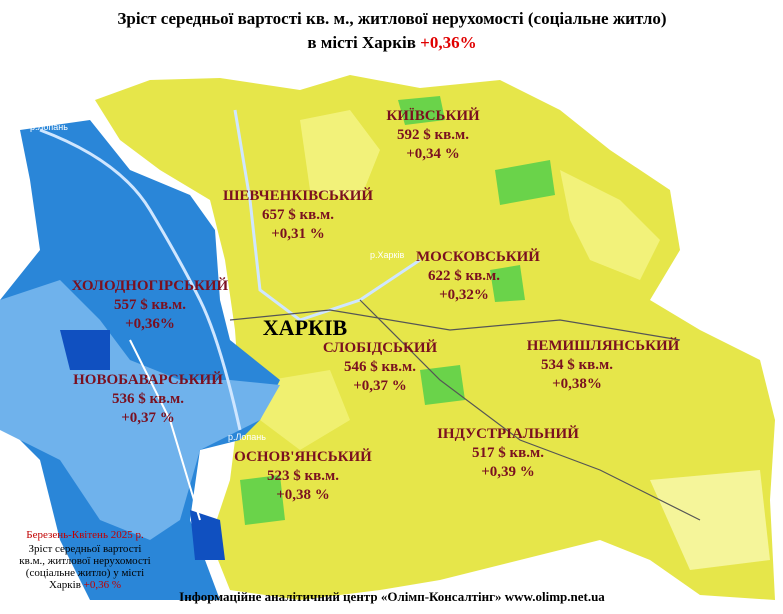  What do you see at coordinates (303, 495) in the screenshot?
I see `district-change: +0,38 %` at bounding box center [303, 495].